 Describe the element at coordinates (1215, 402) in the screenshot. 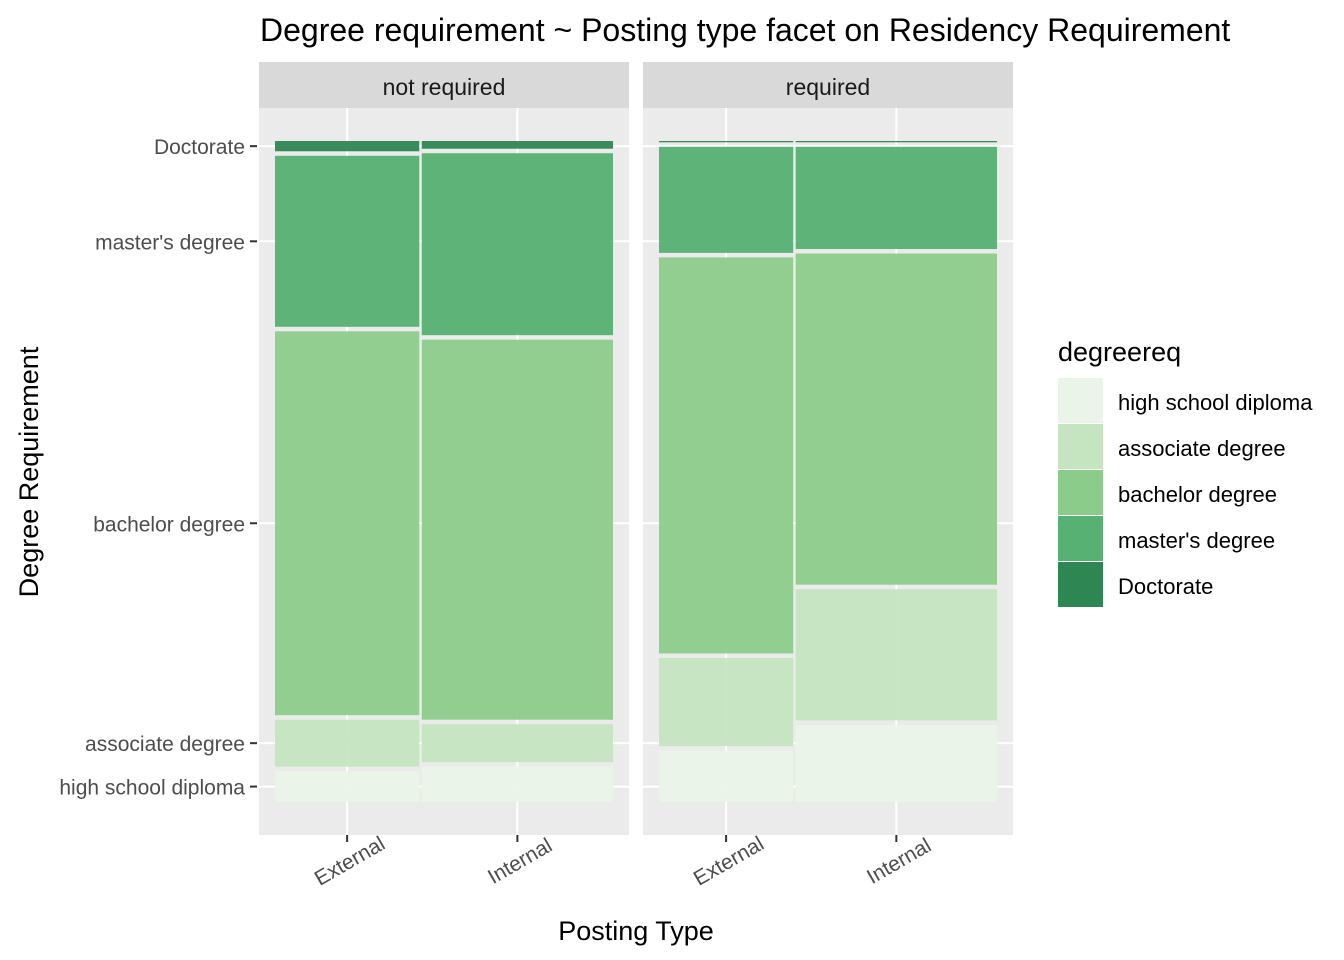

I see `legend-entry: high school diploma` at that location.